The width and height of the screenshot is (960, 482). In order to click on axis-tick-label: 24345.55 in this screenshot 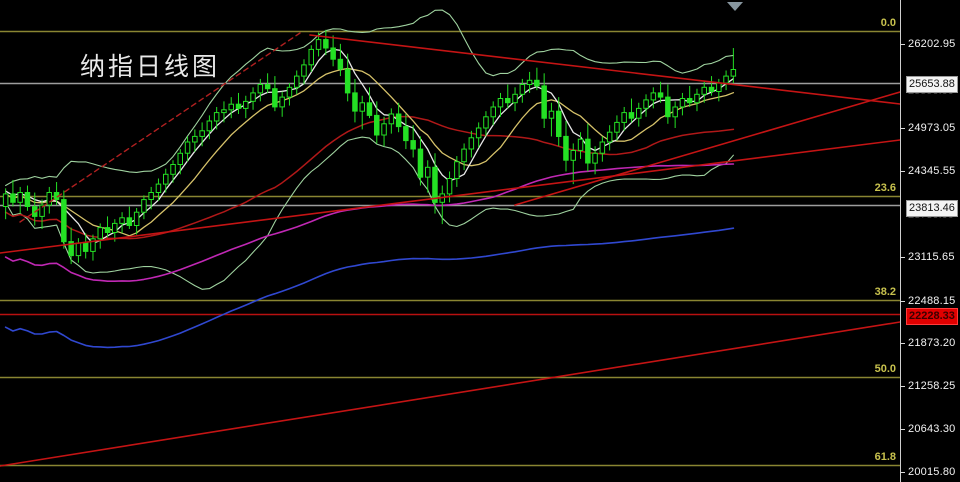, I will do `click(932, 171)`.